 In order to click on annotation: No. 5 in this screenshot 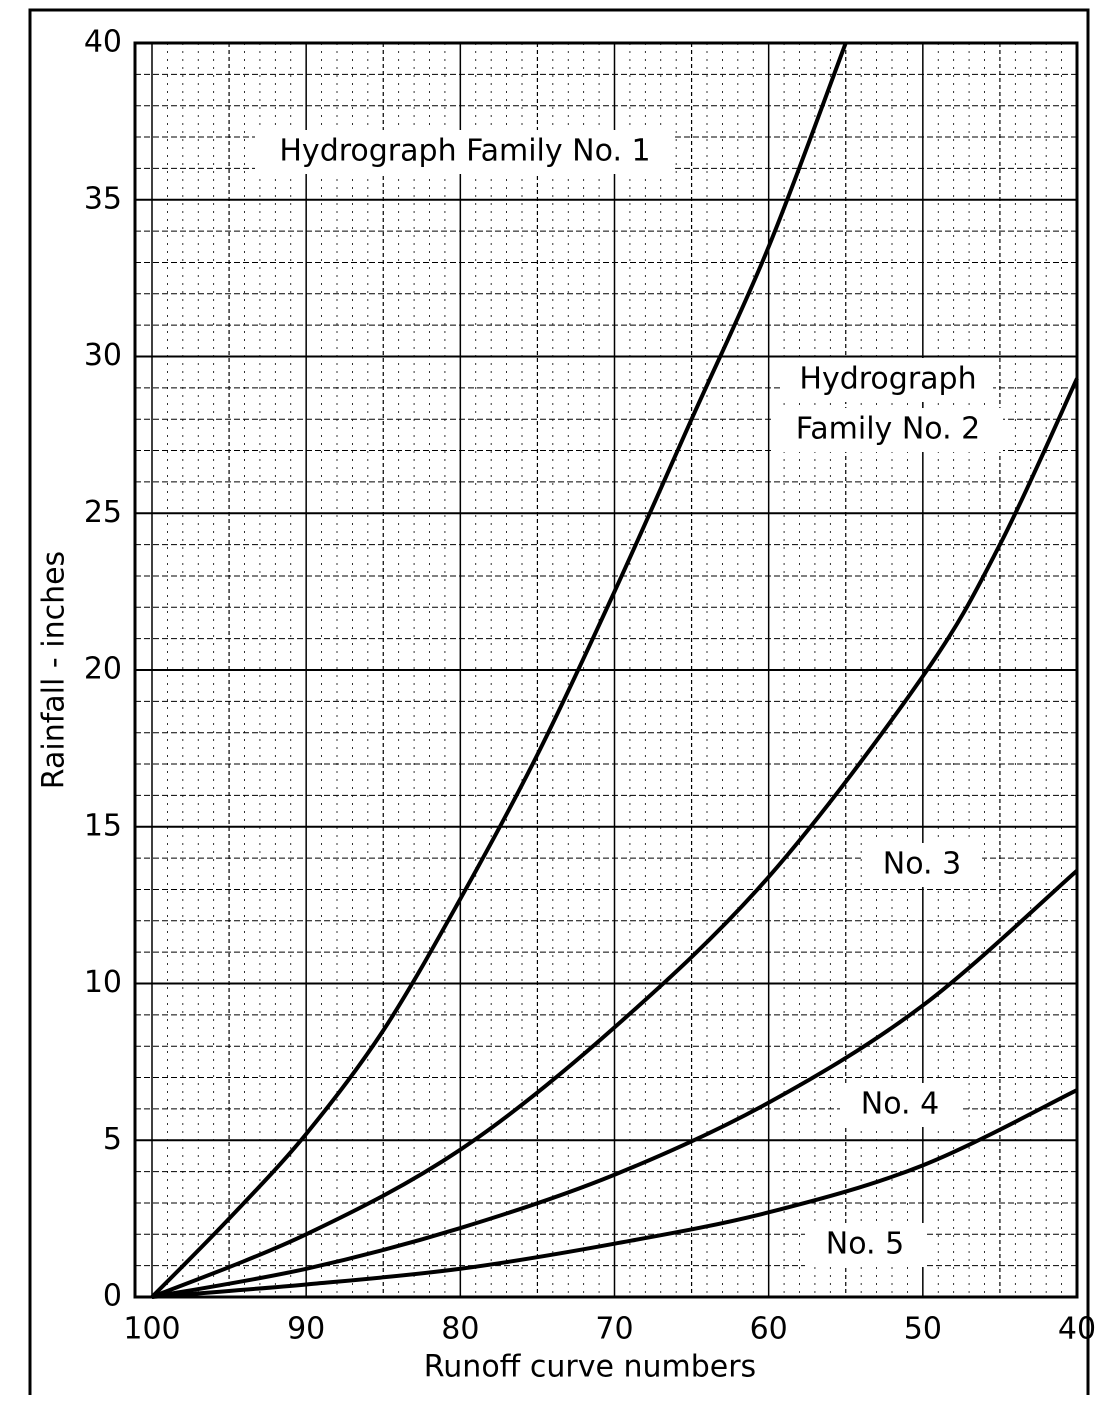, I will do `click(865, 1244)`.